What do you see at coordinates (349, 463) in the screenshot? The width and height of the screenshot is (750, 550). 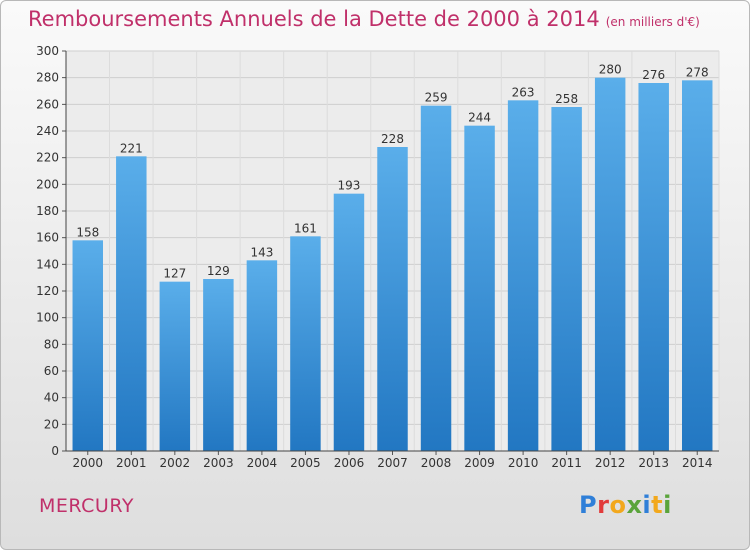 I see `x-tick-label: 2006` at bounding box center [349, 463].